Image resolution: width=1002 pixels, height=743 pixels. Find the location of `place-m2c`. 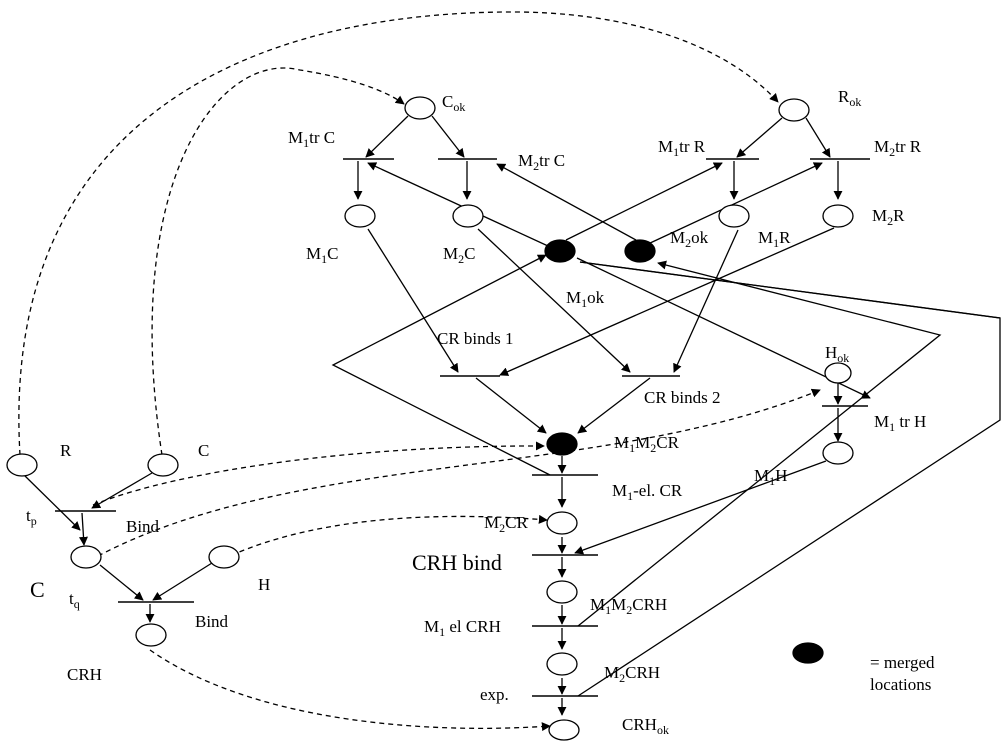

place-m2c is located at coordinates (468, 216).